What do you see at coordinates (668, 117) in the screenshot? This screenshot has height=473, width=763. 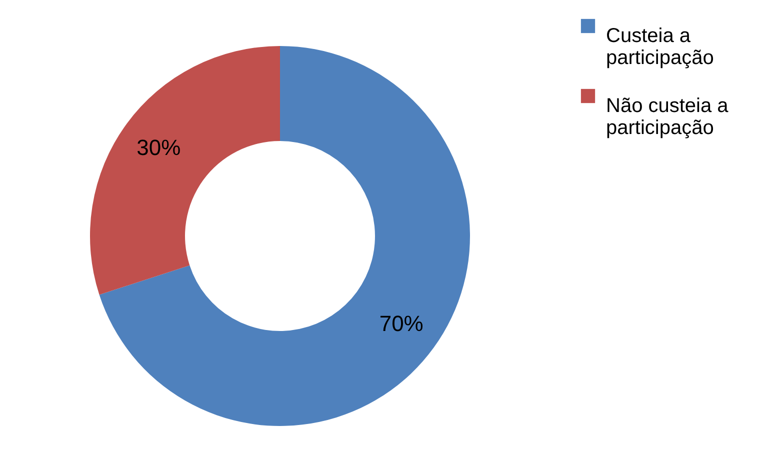 I see `legend-label: Não custeia a participação` at bounding box center [668, 117].